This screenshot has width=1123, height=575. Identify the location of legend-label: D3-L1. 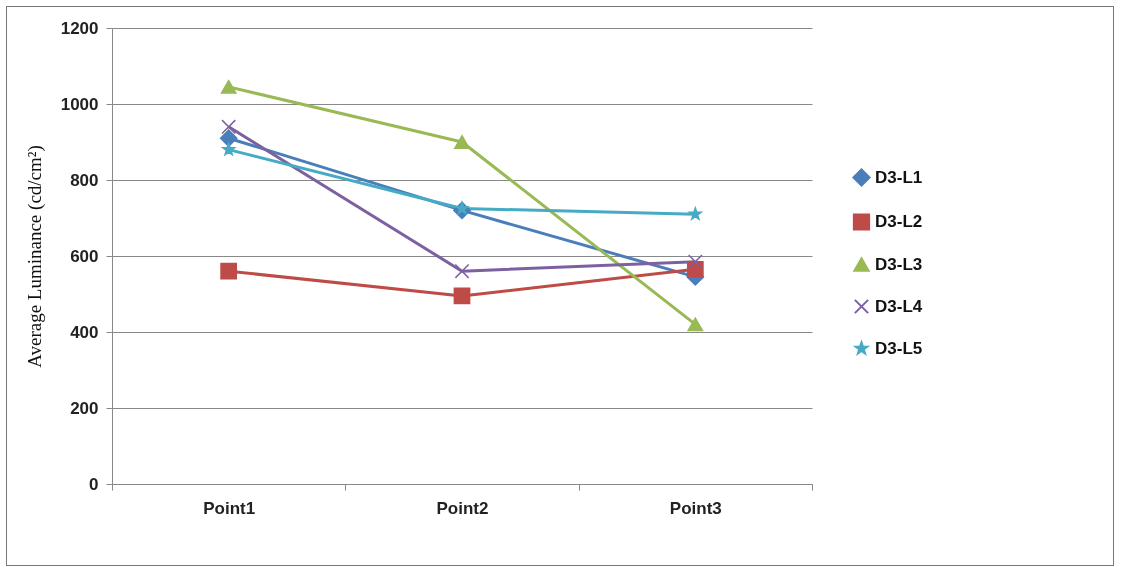
(899, 177).